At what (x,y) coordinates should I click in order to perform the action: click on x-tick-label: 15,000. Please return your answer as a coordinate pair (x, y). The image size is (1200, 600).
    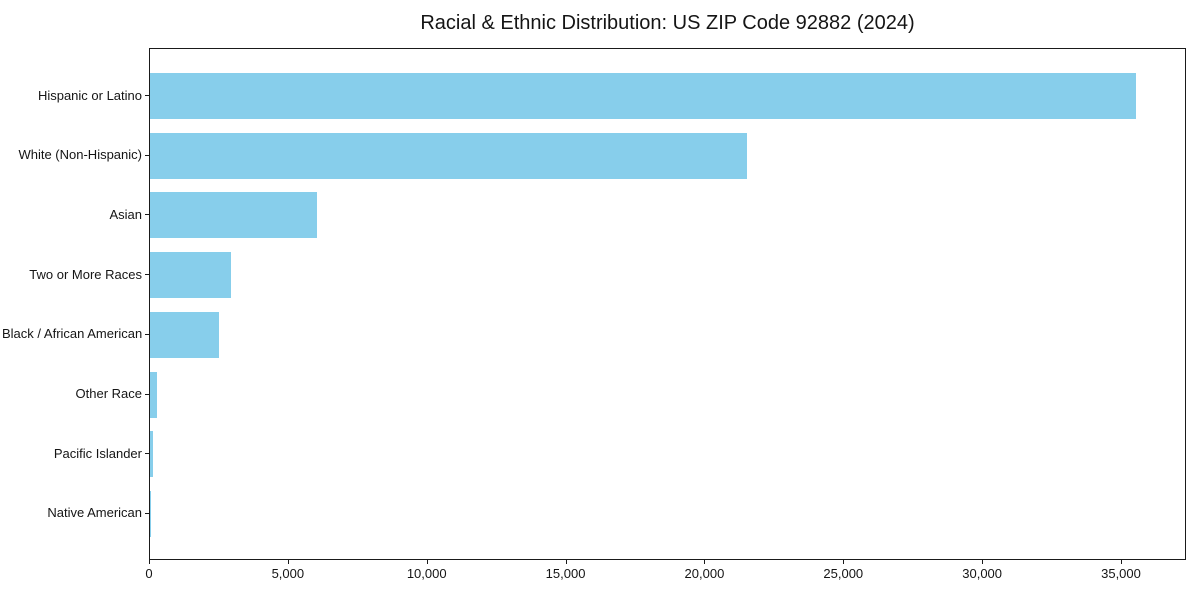
    Looking at the image, I should click on (565, 573).